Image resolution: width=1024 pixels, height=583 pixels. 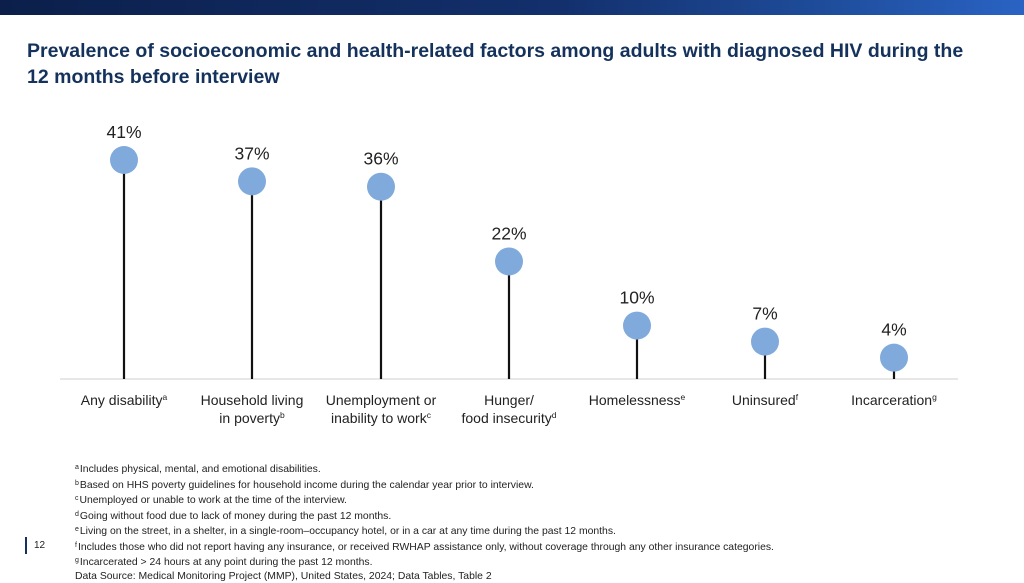 I want to click on category-footnote-mark: c, so click(x=429, y=415).